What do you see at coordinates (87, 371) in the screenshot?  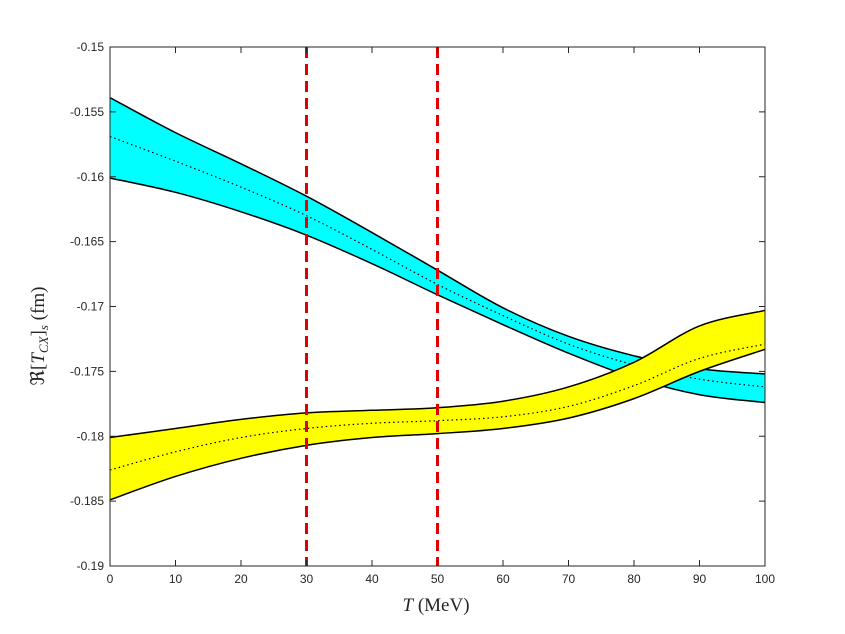 I see `y-tick-label: -0.175` at bounding box center [87, 371].